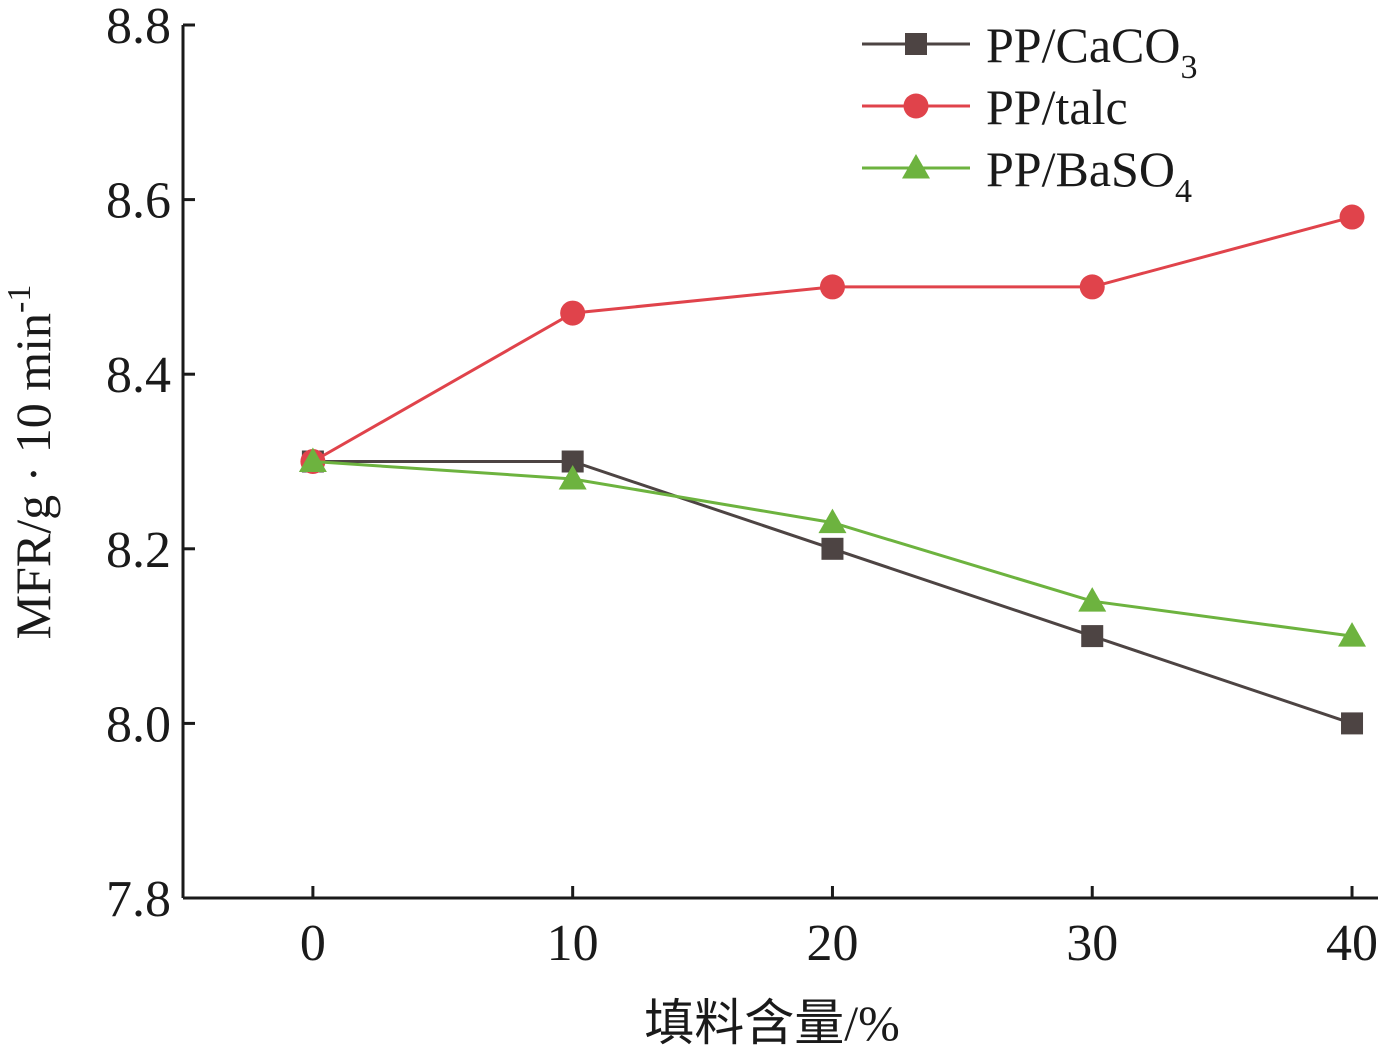 The image size is (1390, 1051). I want to click on x-tick-label: 40, so click(1352, 943).